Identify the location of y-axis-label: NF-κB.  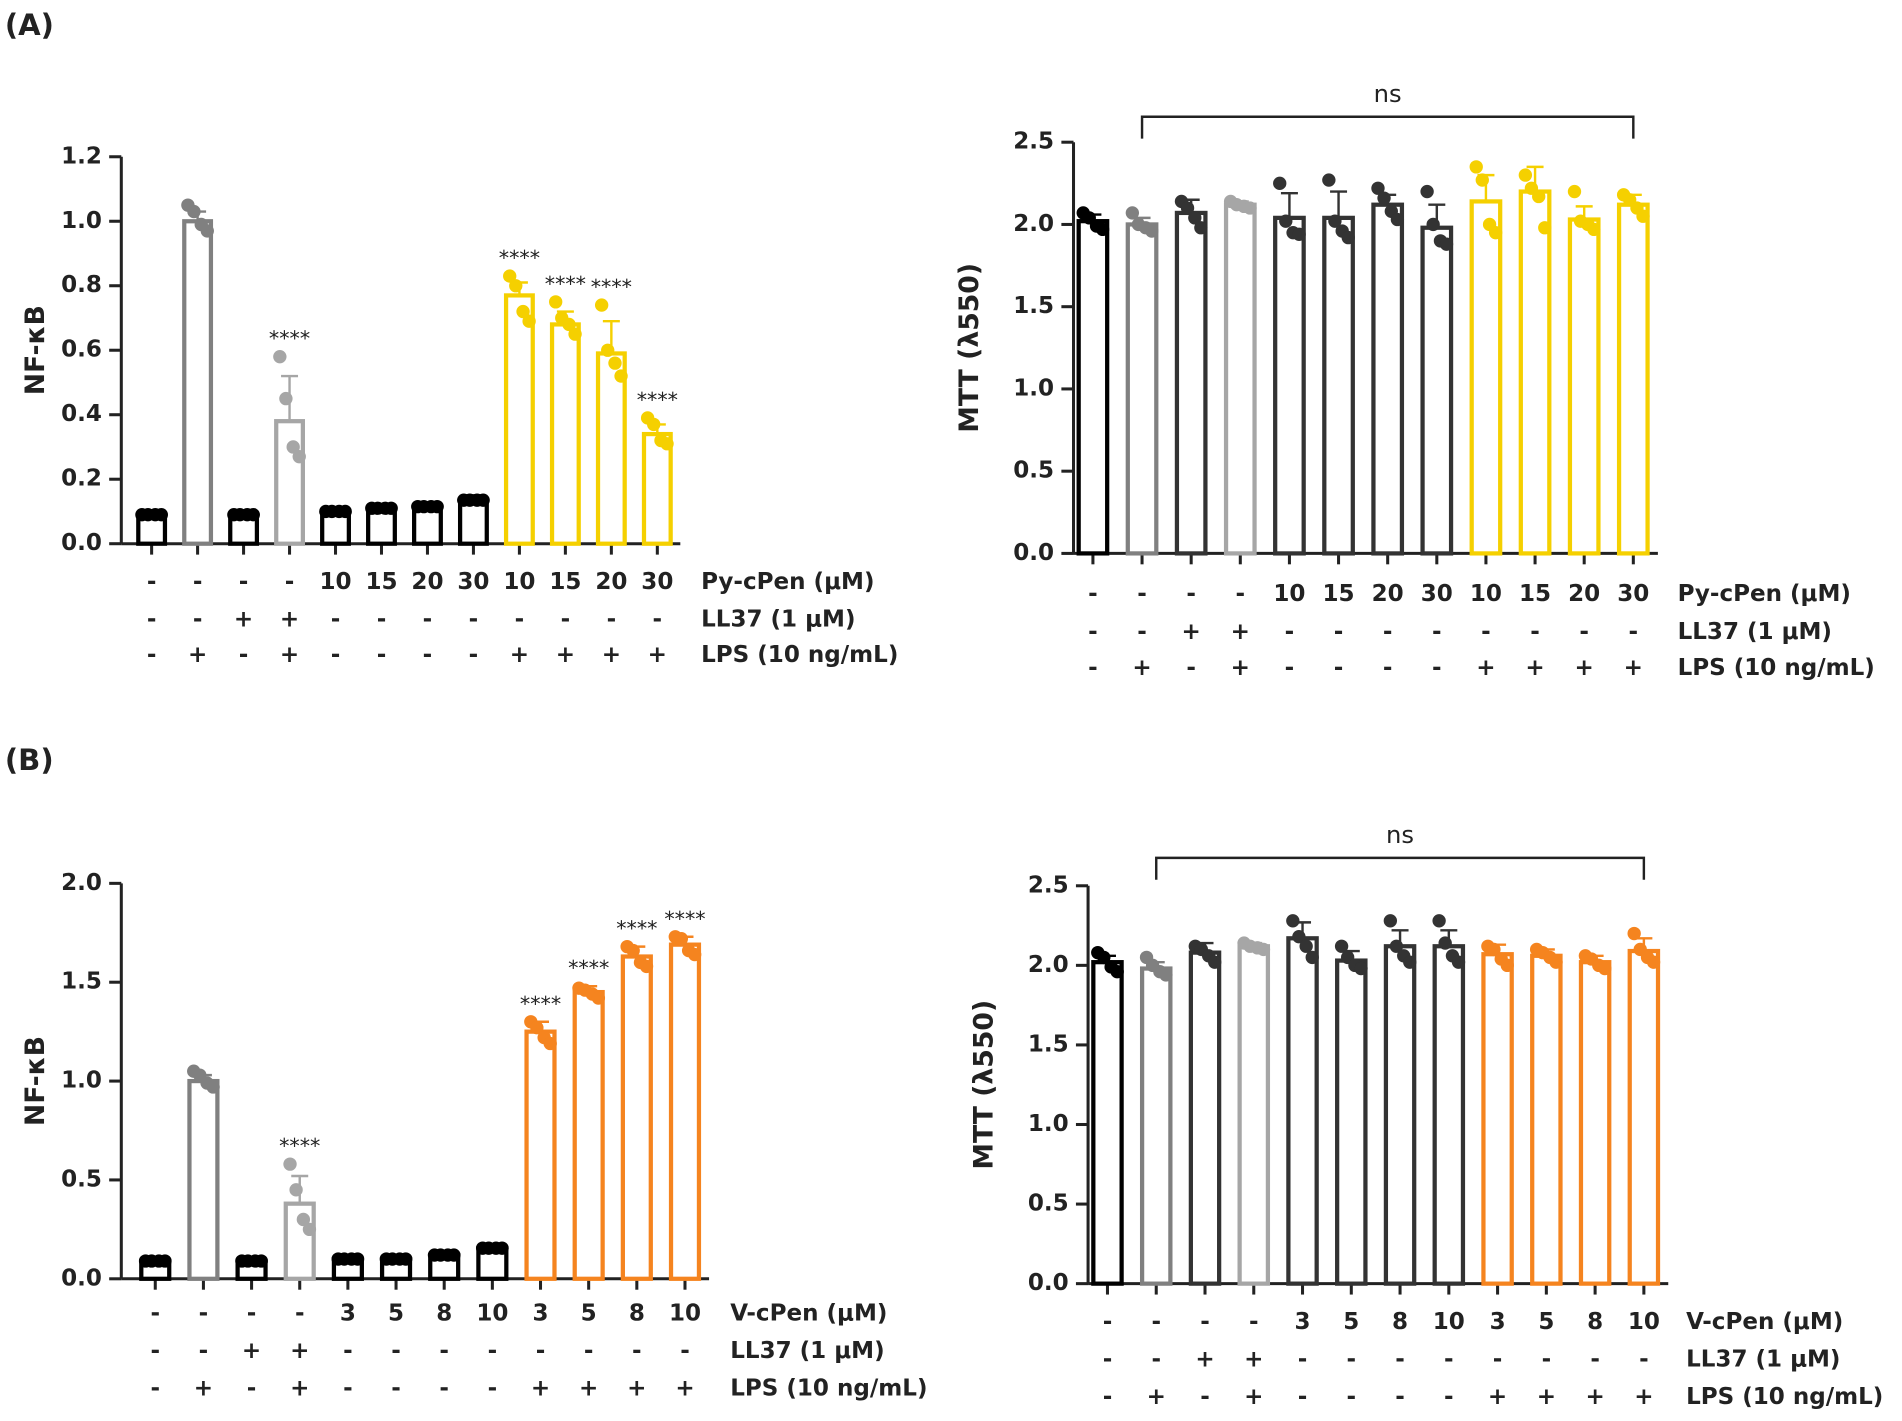
(35, 350).